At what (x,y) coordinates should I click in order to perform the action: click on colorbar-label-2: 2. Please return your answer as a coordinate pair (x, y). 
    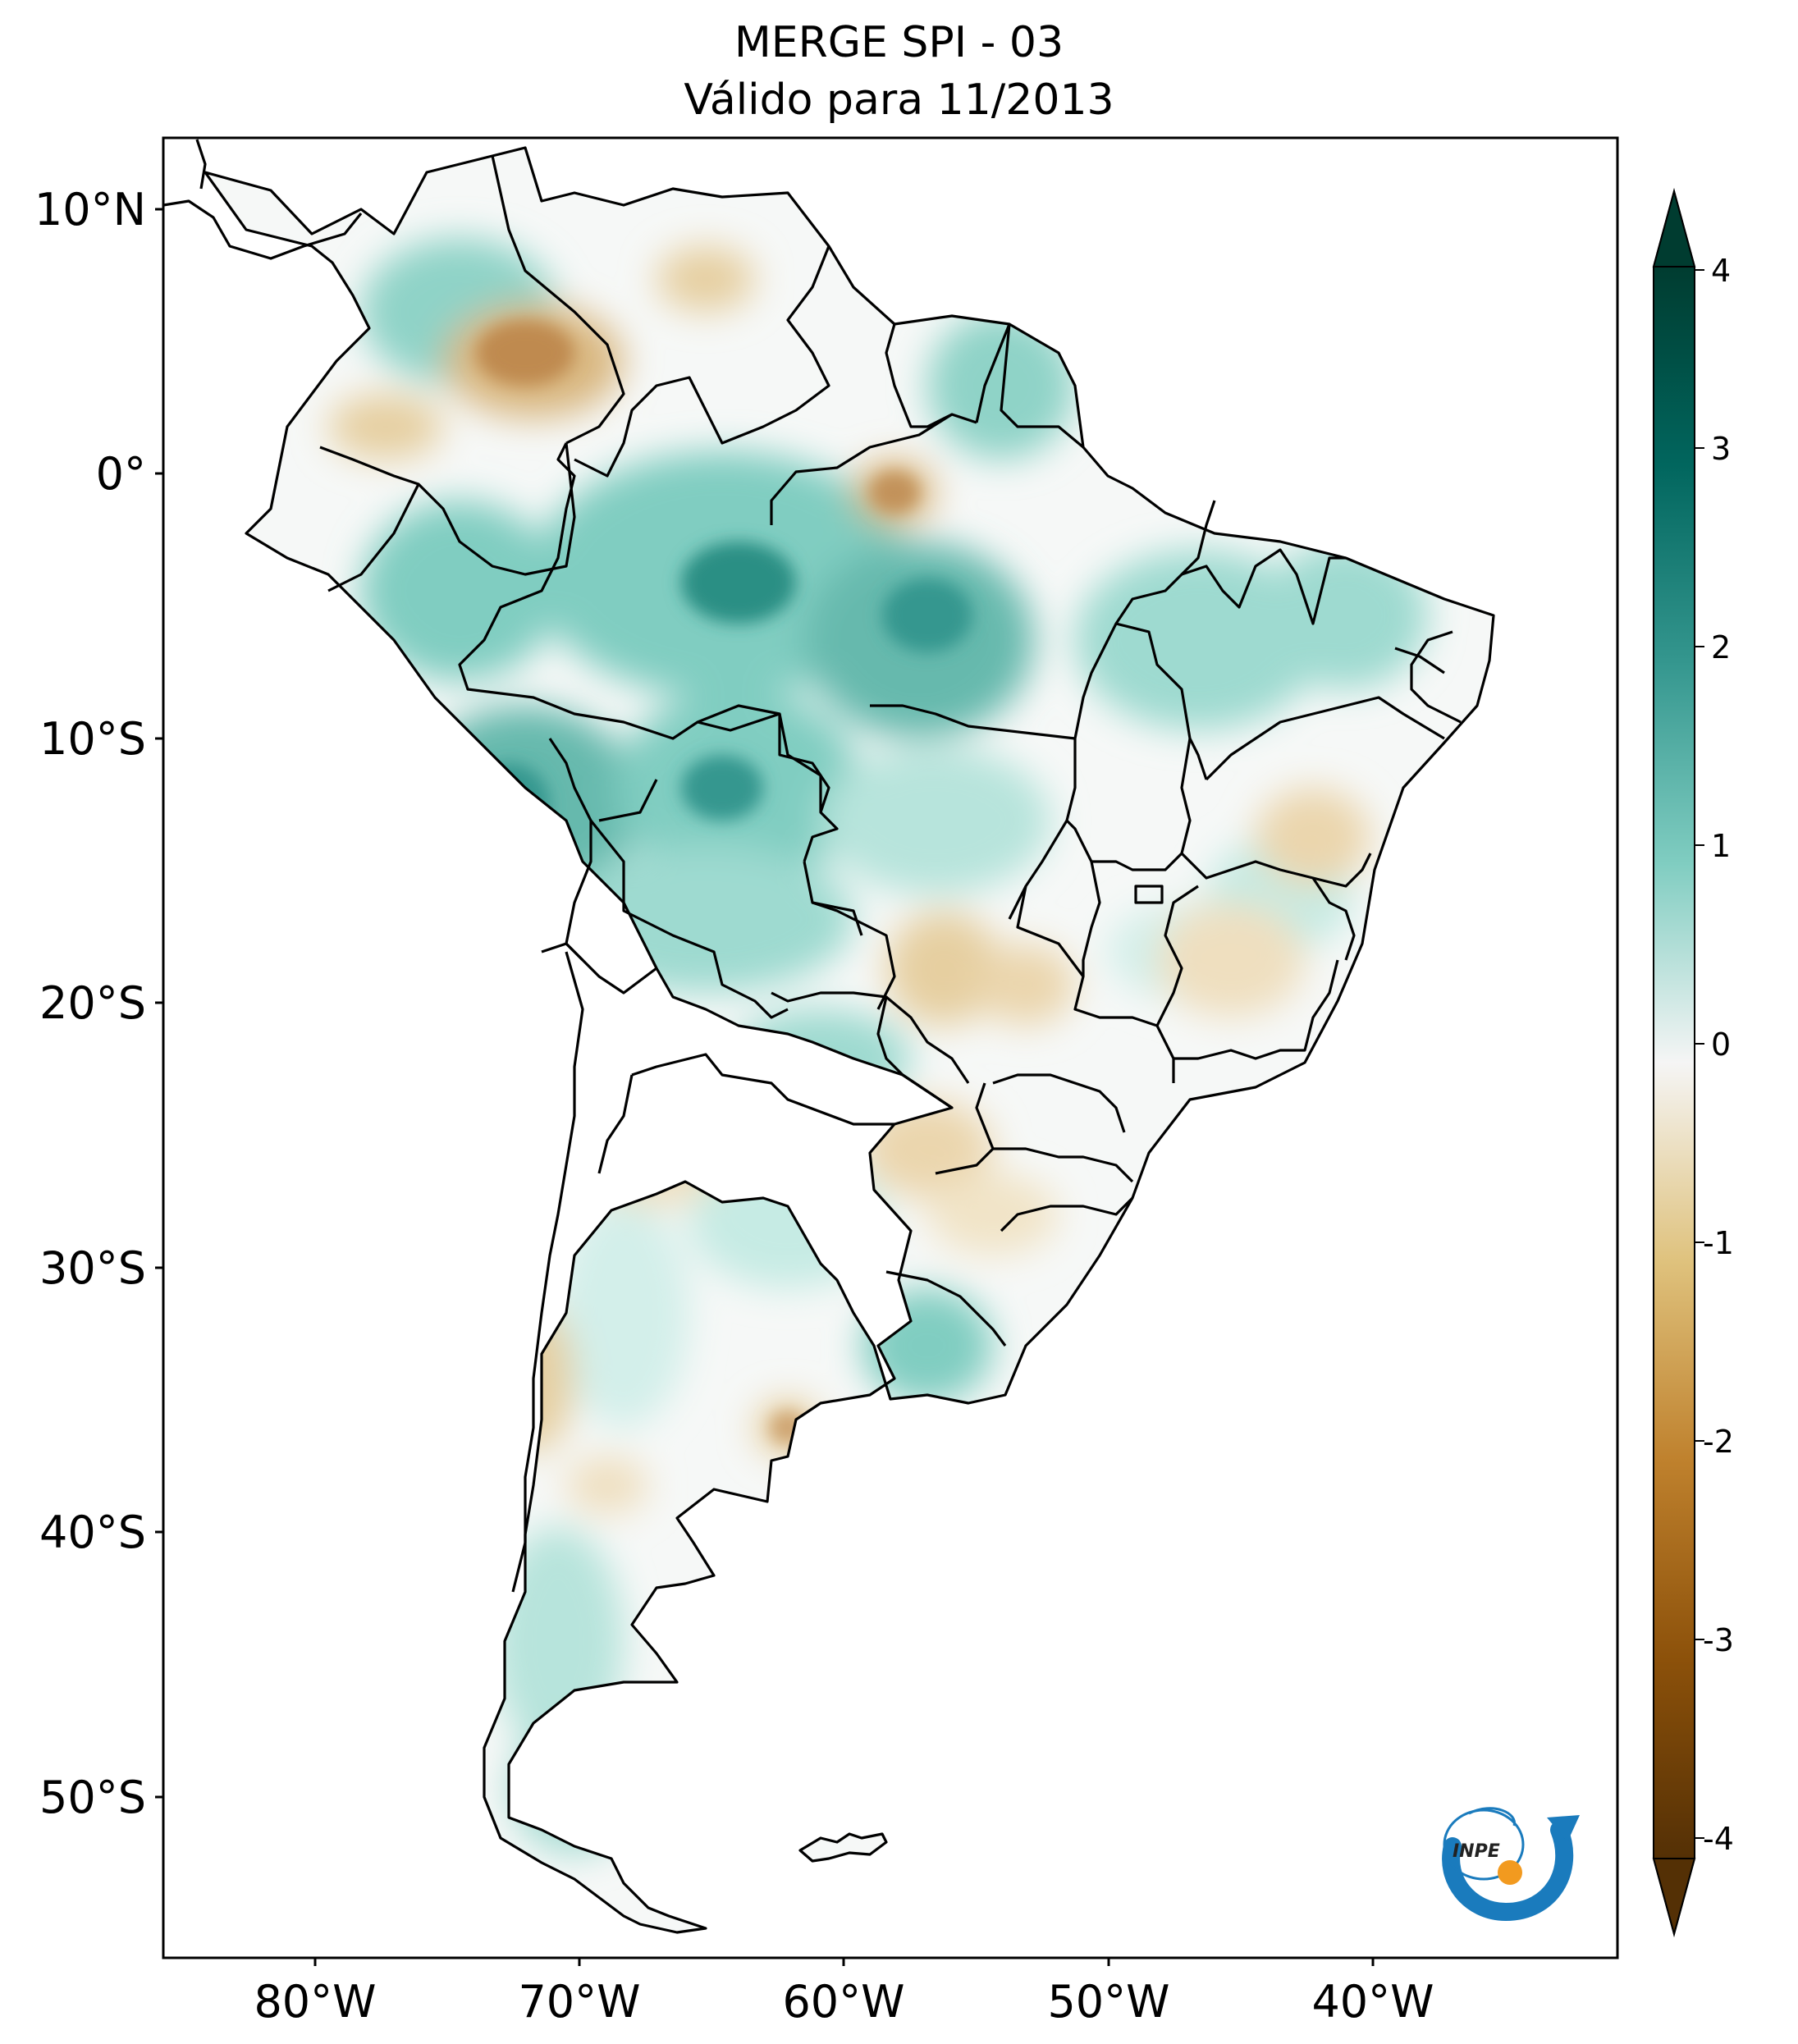
    Looking at the image, I should click on (1721, 647).